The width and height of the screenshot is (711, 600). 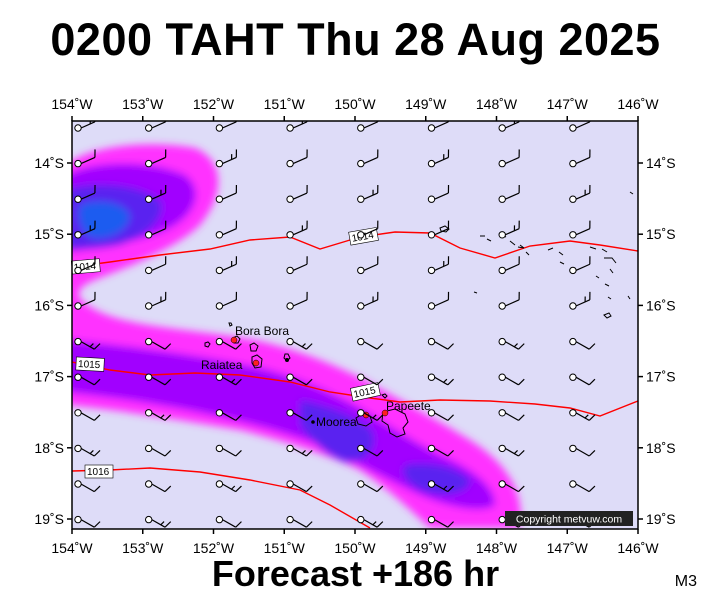 I want to click on lon-tick-label: 154˚W, so click(x=72, y=548).